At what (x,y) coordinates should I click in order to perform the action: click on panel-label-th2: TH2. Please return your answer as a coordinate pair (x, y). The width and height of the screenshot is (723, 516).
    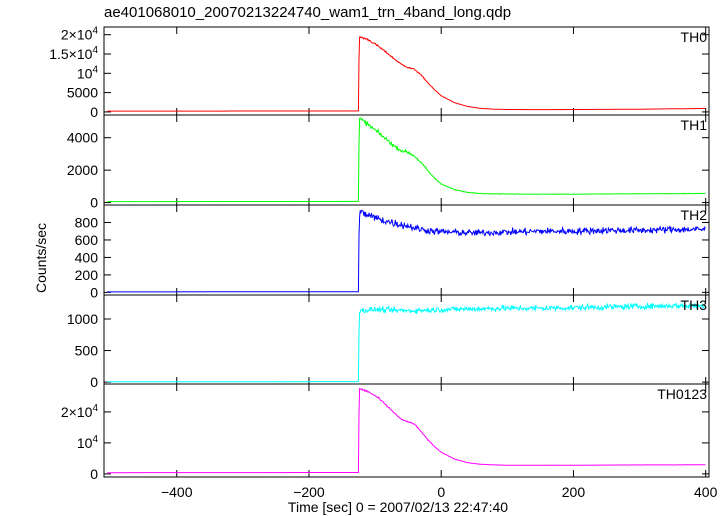
    Looking at the image, I should click on (694, 215).